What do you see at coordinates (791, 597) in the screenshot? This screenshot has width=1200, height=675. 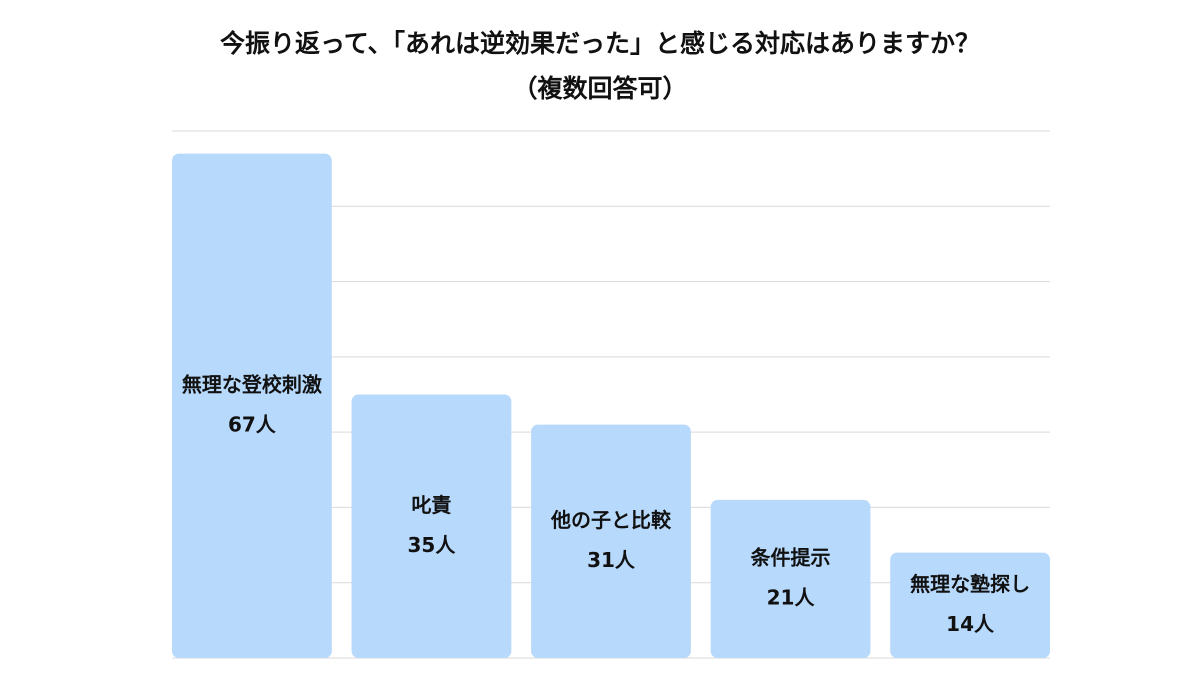 I see `value-label: 21人` at bounding box center [791, 597].